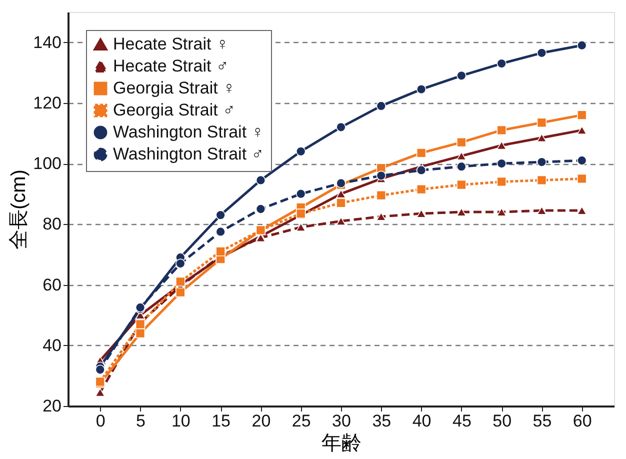 The width and height of the screenshot is (626, 459). What do you see at coordinates (188, 132) in the screenshot?
I see `legend-label: Washington Strait ♀` at bounding box center [188, 132].